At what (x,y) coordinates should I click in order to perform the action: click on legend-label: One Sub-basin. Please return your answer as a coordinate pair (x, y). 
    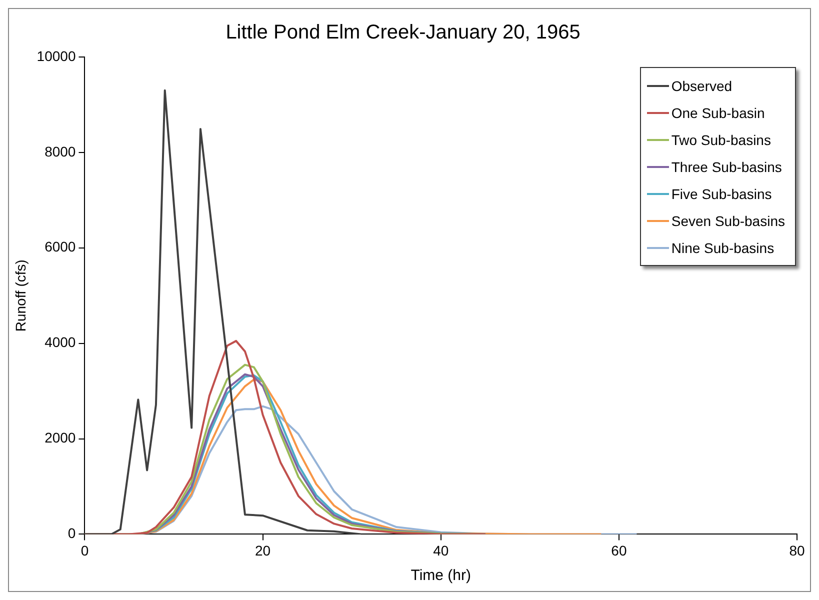
    Looking at the image, I should click on (718, 112).